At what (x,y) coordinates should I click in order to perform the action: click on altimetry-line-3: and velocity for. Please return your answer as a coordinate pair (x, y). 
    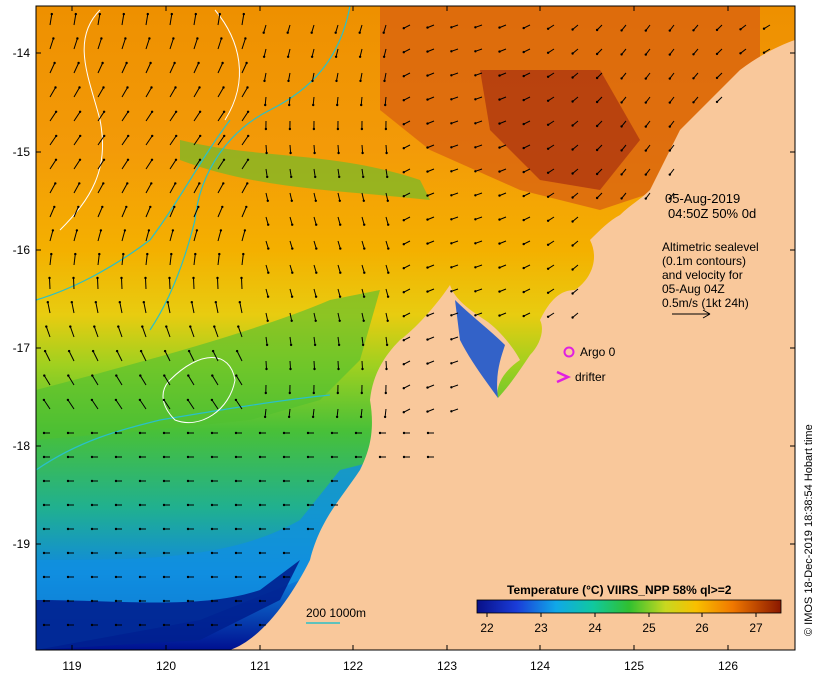
    Looking at the image, I should click on (702, 275).